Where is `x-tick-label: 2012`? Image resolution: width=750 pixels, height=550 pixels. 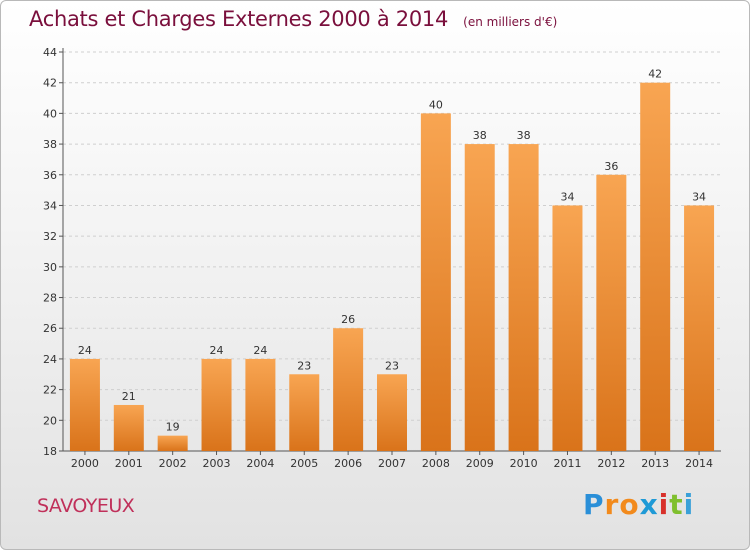
x-tick-label: 2012 is located at coordinates (611, 463).